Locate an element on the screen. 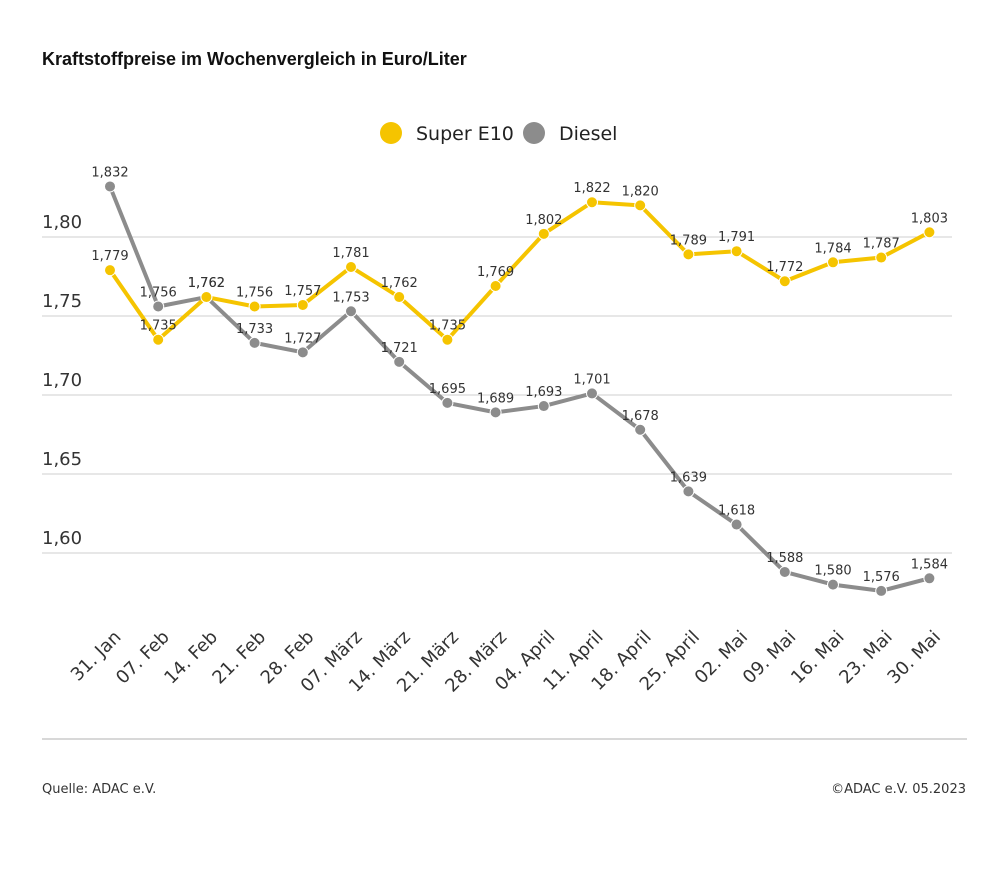 Image resolution: width=1008 pixels, height=884 pixels. legend: Super E10 Diesel is located at coordinates (498, 133).